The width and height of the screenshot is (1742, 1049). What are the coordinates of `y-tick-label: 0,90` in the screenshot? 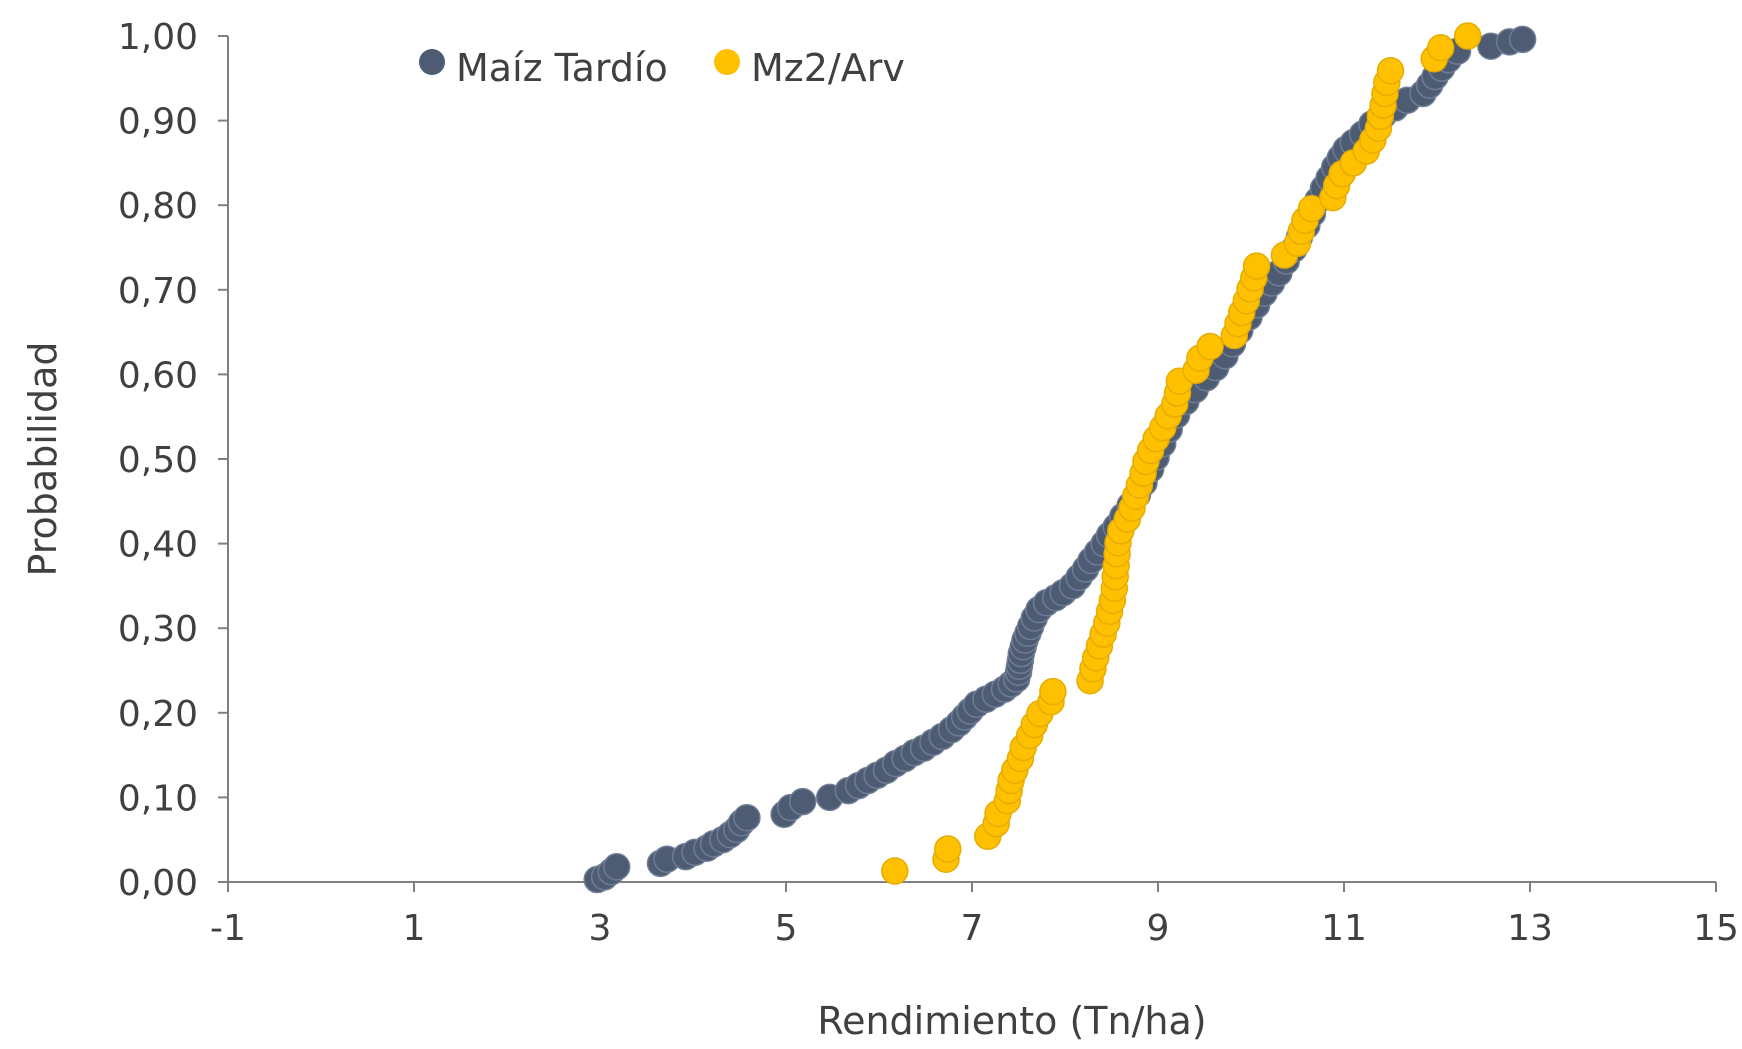 It's located at (158, 122).